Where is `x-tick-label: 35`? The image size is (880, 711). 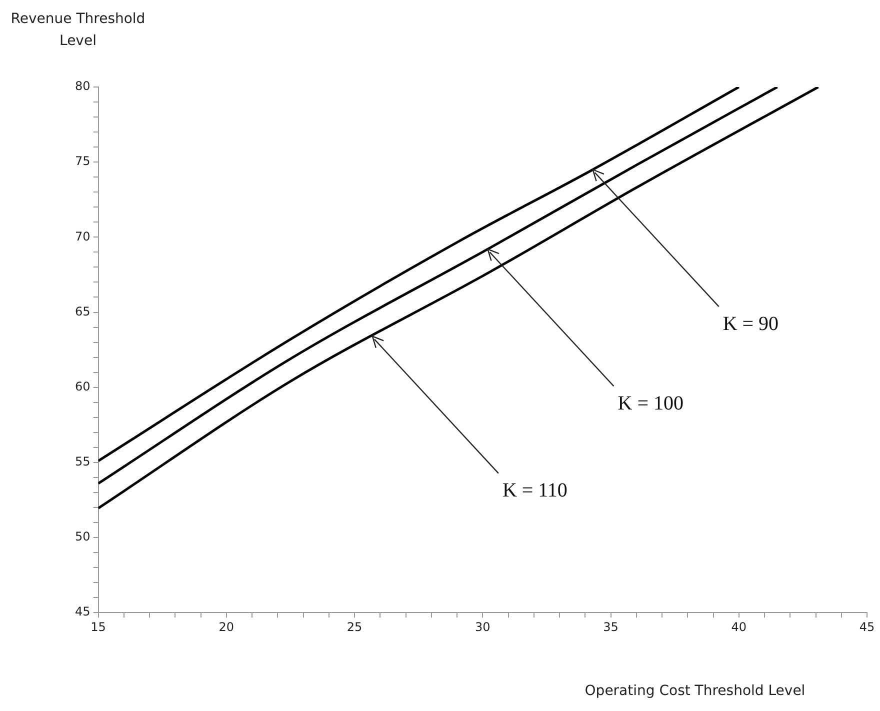 x-tick-label: 35 is located at coordinates (610, 627).